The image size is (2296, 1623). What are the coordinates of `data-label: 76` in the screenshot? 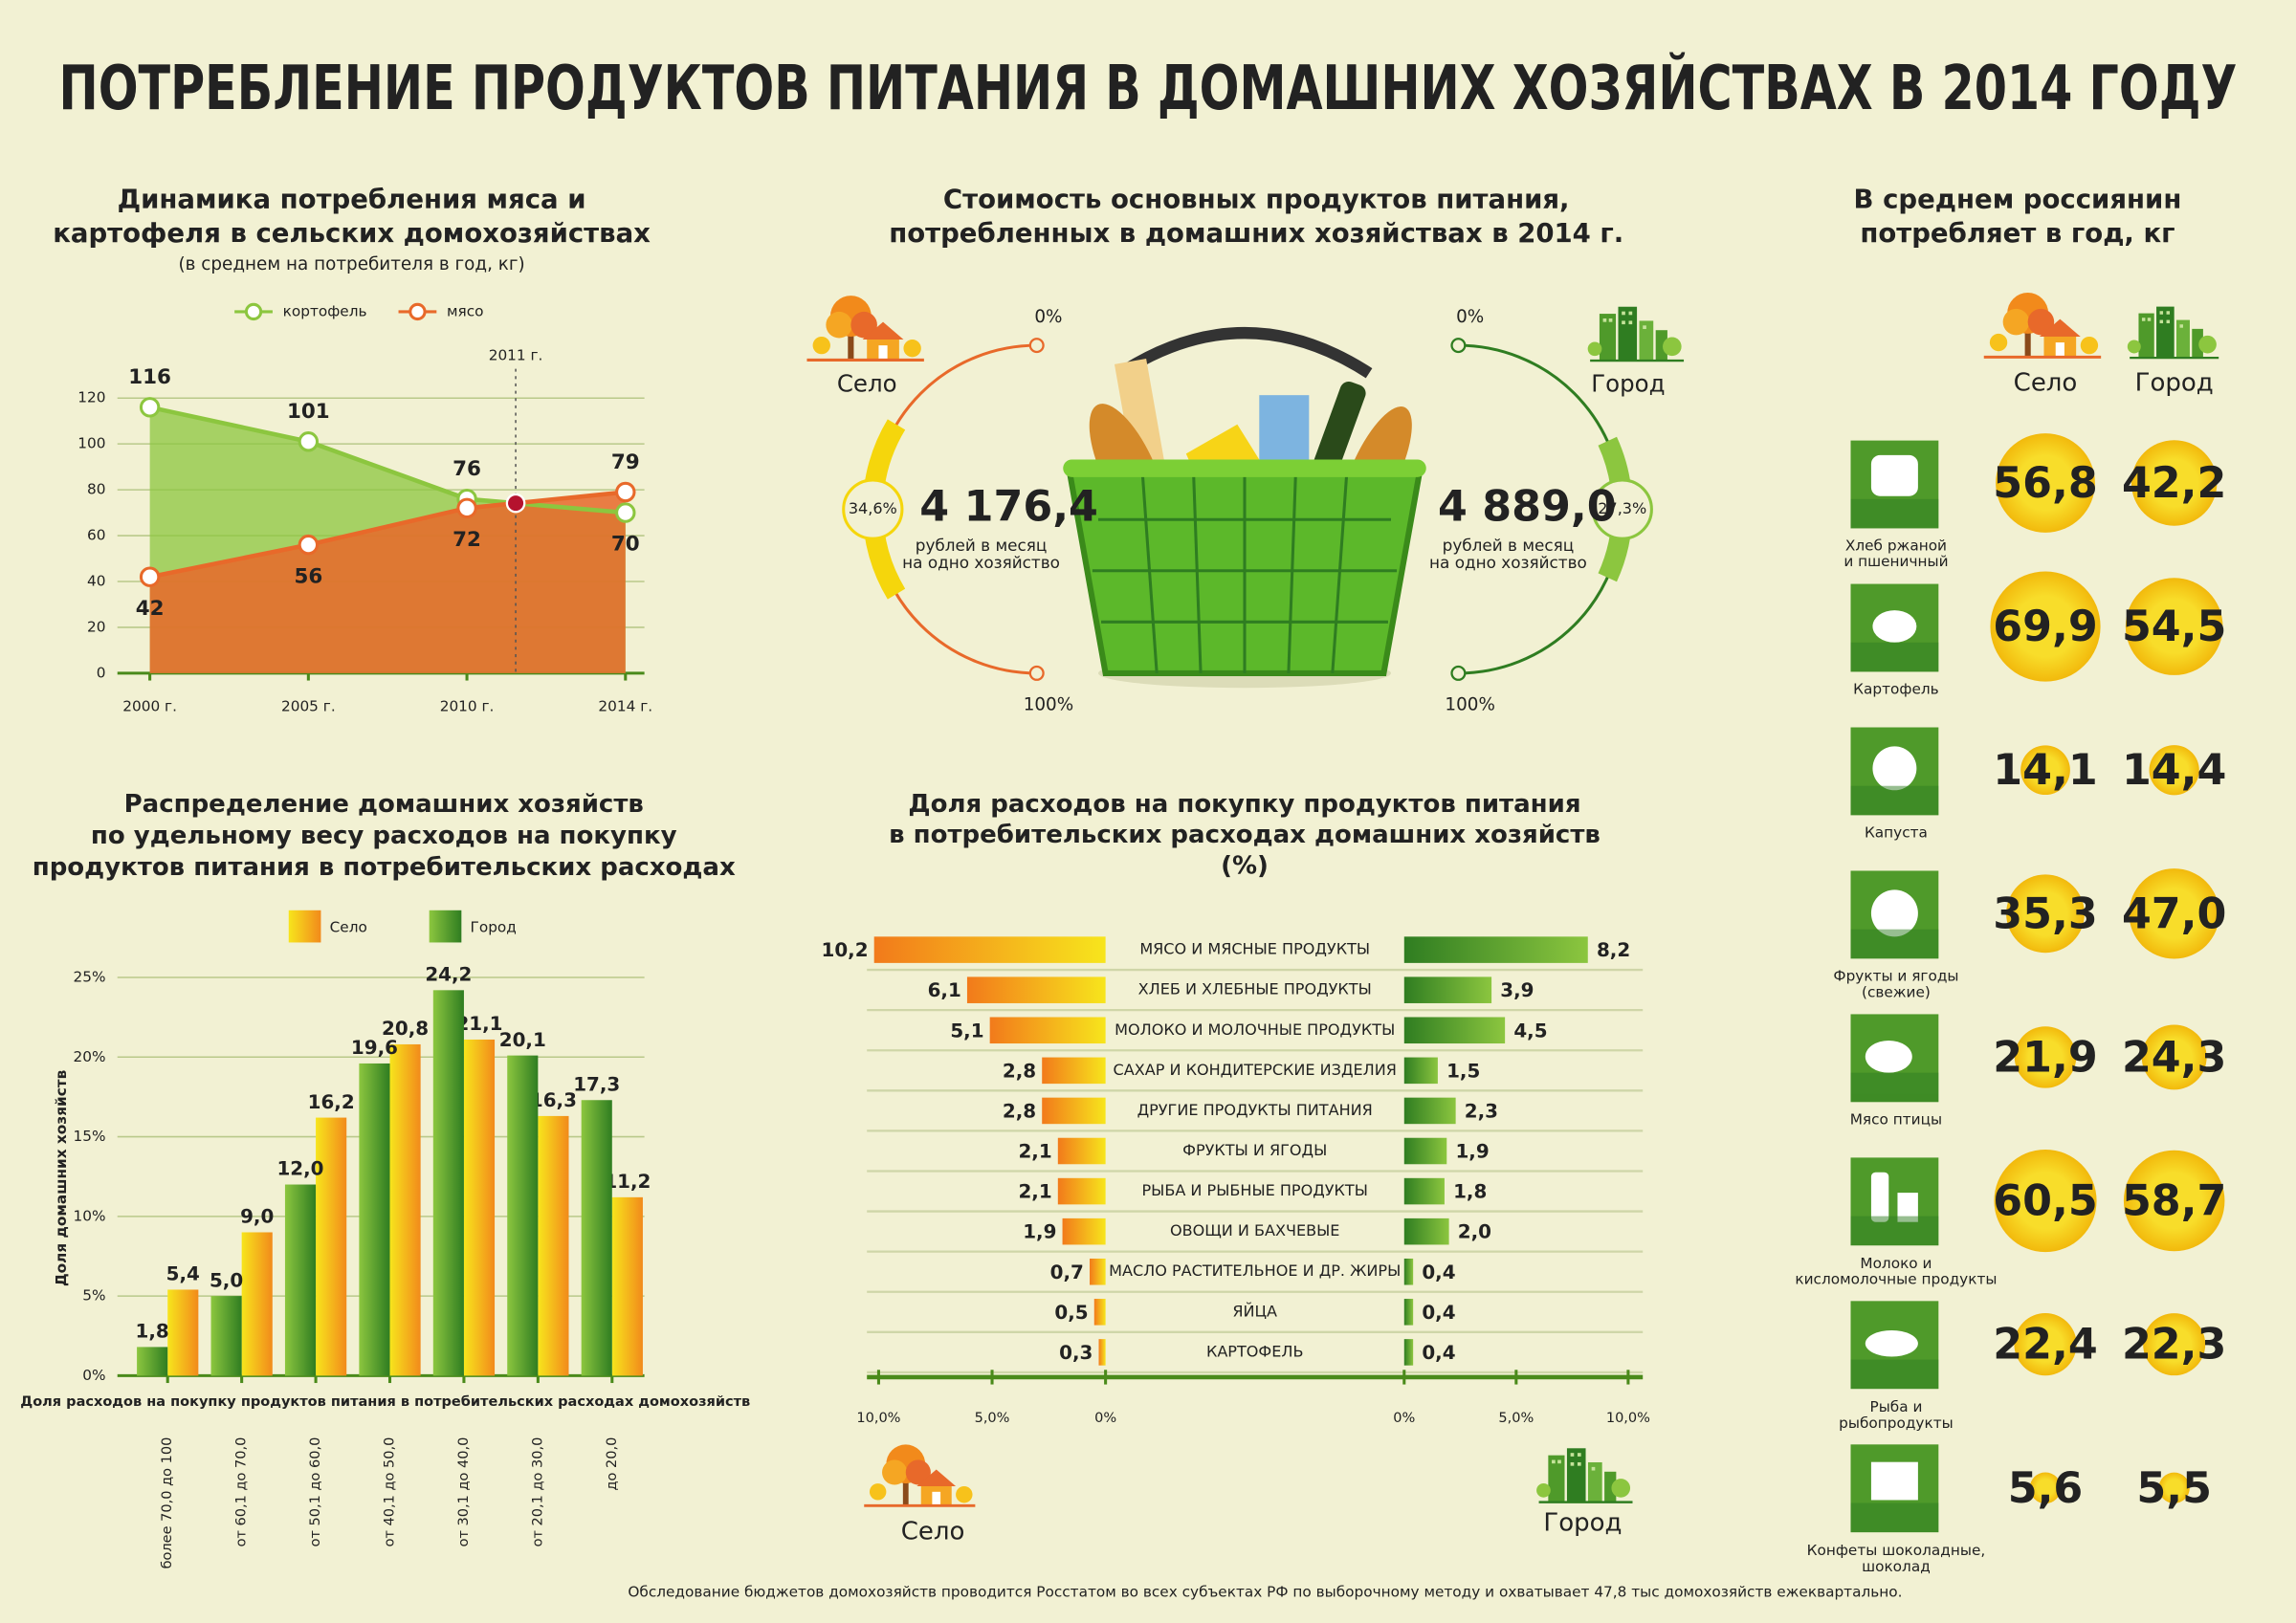 It's located at (467, 469).